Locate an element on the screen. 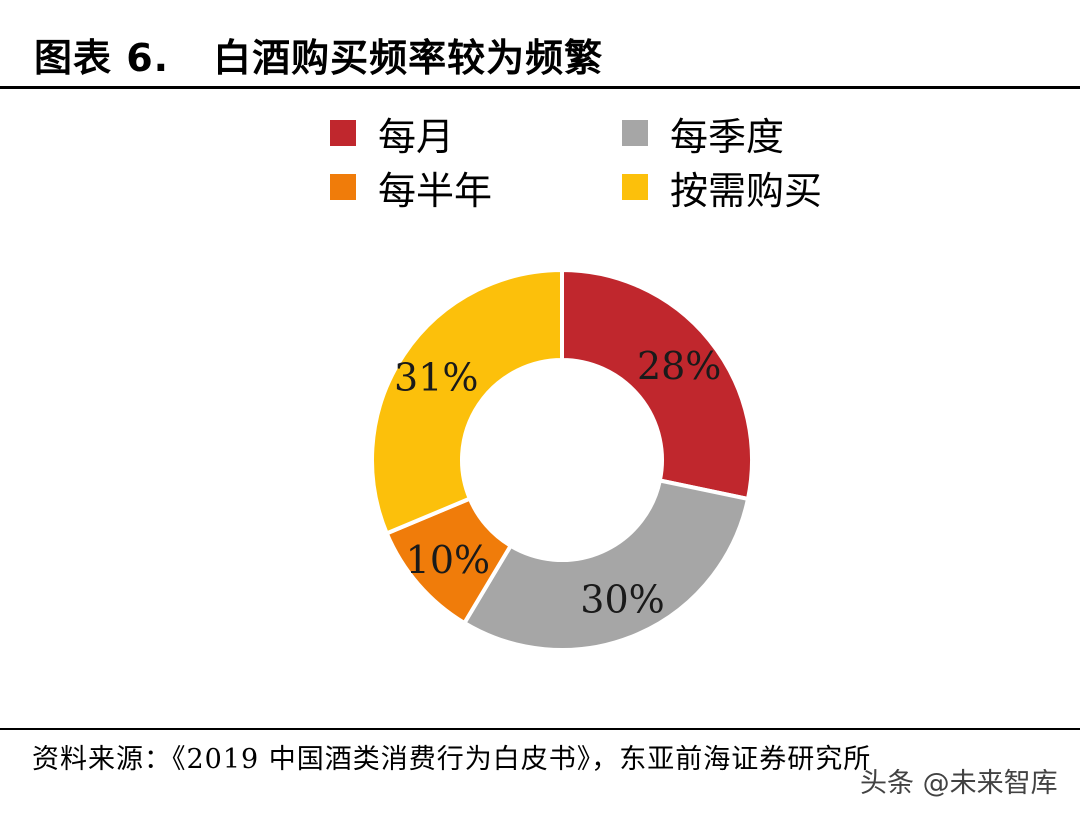 Image resolution: width=1080 pixels, height=816 pixels. bottom-rule is located at coordinates (540, 729).